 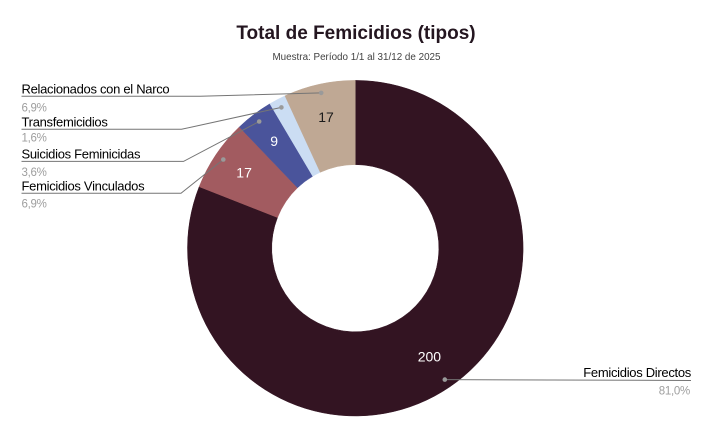 What do you see at coordinates (274, 141) in the screenshot?
I see `svg-text: 9` at bounding box center [274, 141].